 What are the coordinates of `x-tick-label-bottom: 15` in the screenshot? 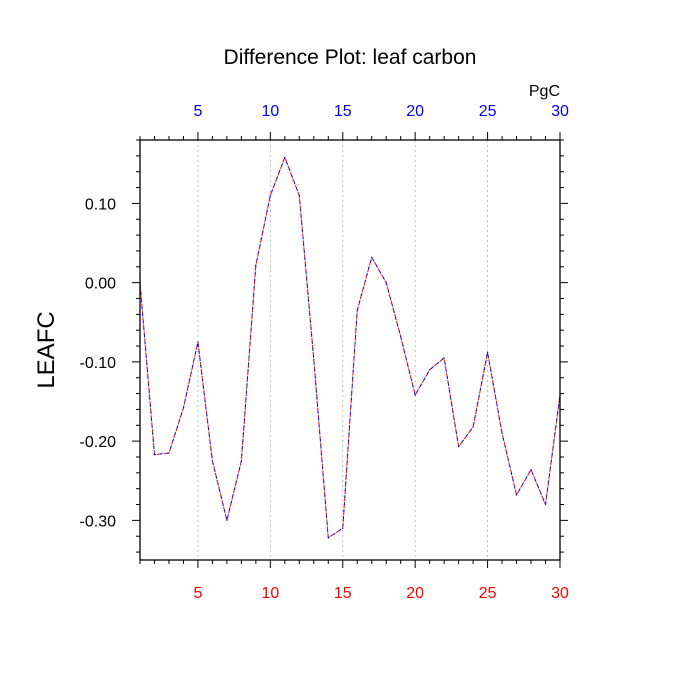 It's located at (343, 593).